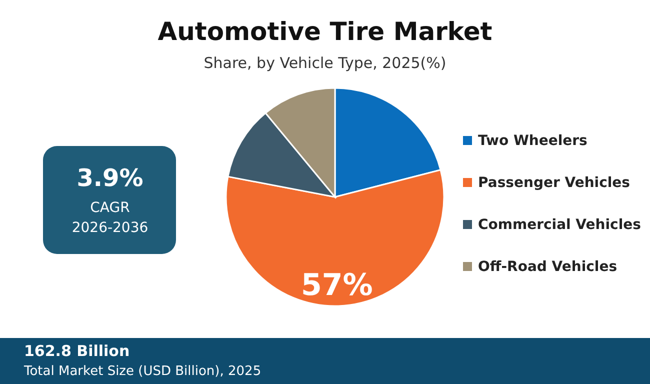 The width and height of the screenshot is (650, 384). I want to click on text: 2026-2036, so click(110, 228).